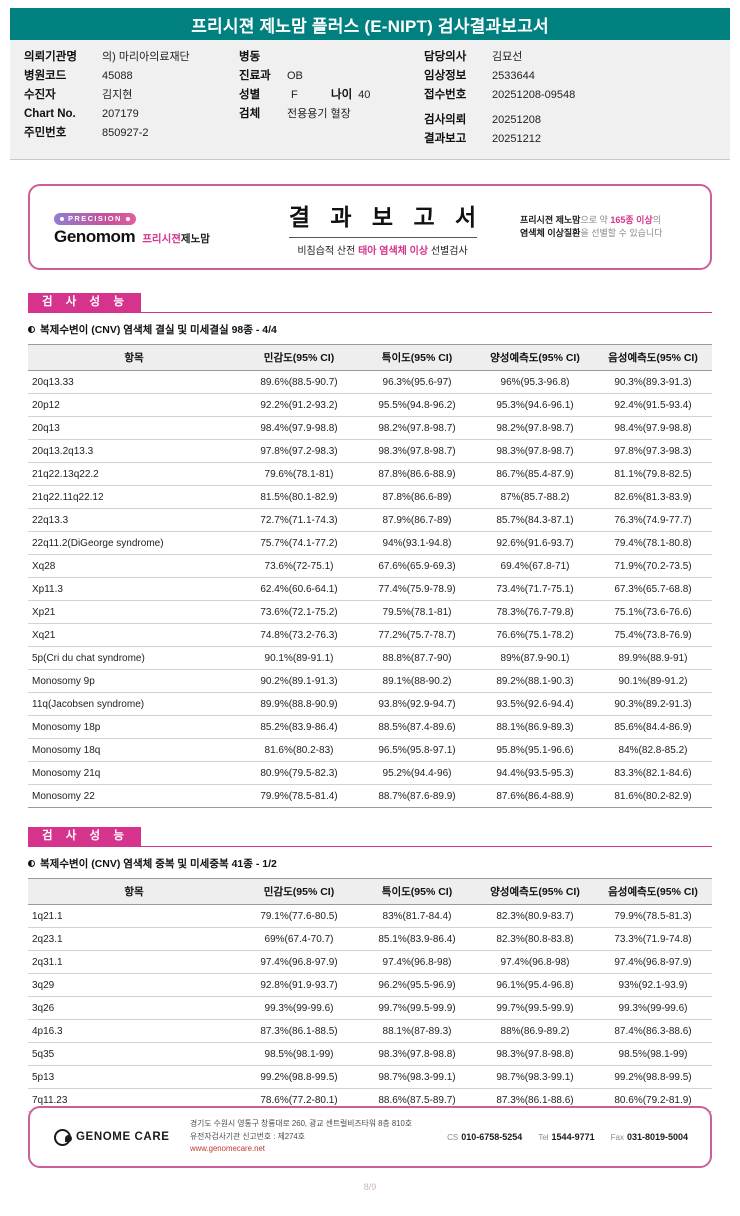 This screenshot has width=740, height=1216. I want to click on genome-care-logo: GENOME CARE, so click(110, 1137).